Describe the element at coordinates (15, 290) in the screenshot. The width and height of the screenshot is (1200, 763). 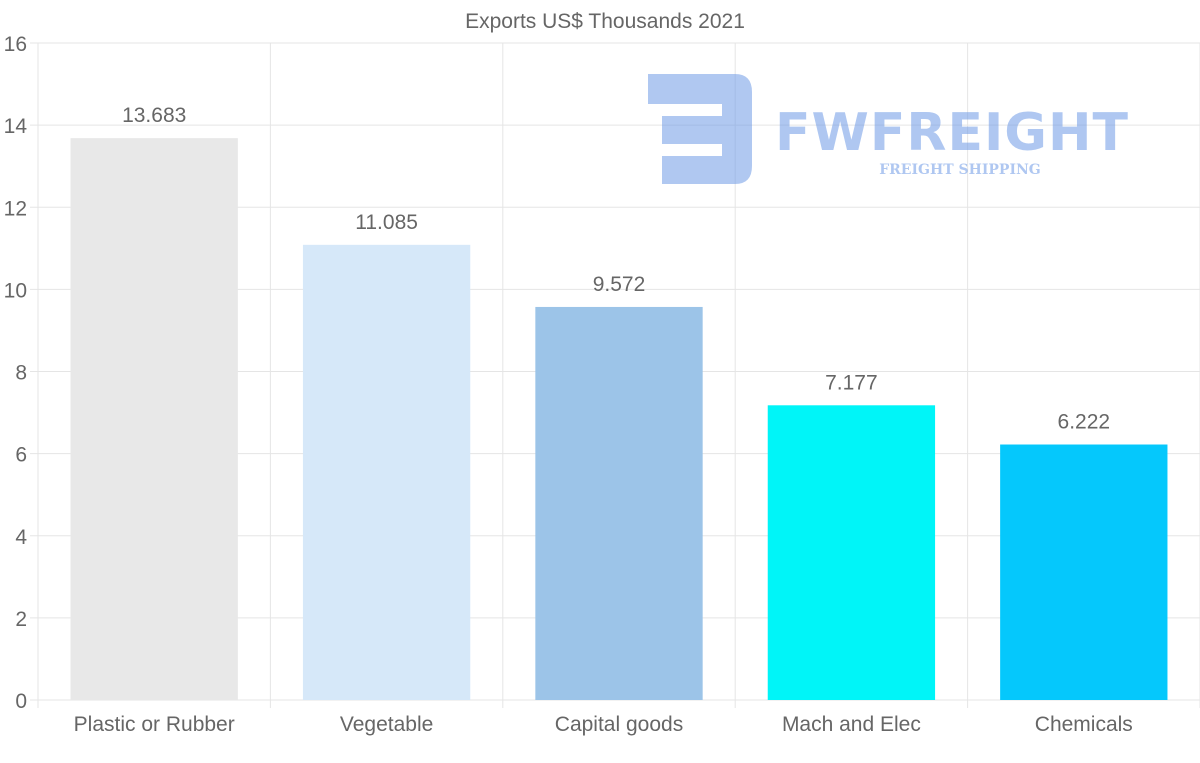
I see `y-tick-label: 10` at that location.